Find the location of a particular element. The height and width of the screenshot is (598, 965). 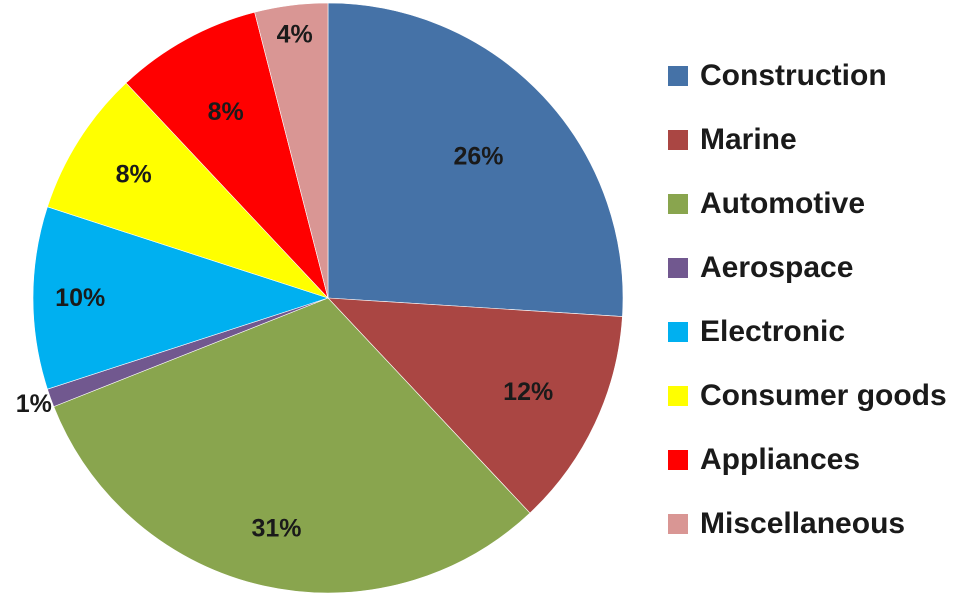

pie-slice-appliances is located at coordinates (227, 155).